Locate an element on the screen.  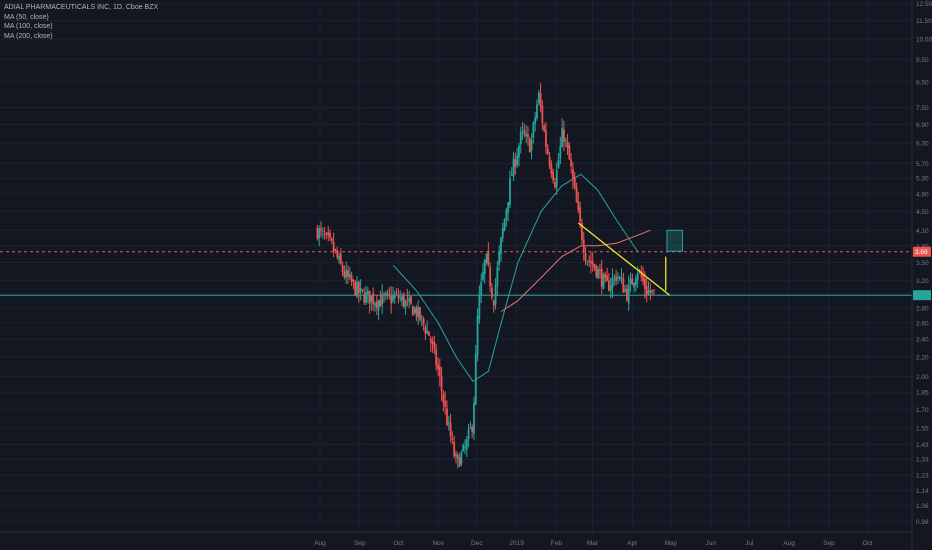
y-tick-label: 1.55 is located at coordinates (922, 429).